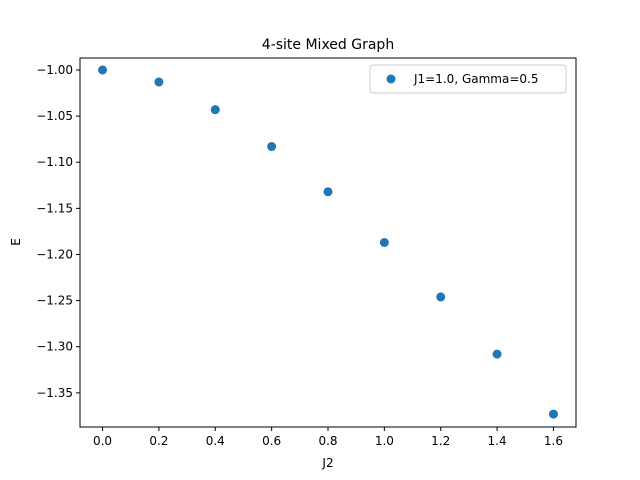 The width and height of the screenshot is (640, 480). Describe the element at coordinates (327, 441) in the screenshot. I see `x-tick-label: 0.8` at that location.